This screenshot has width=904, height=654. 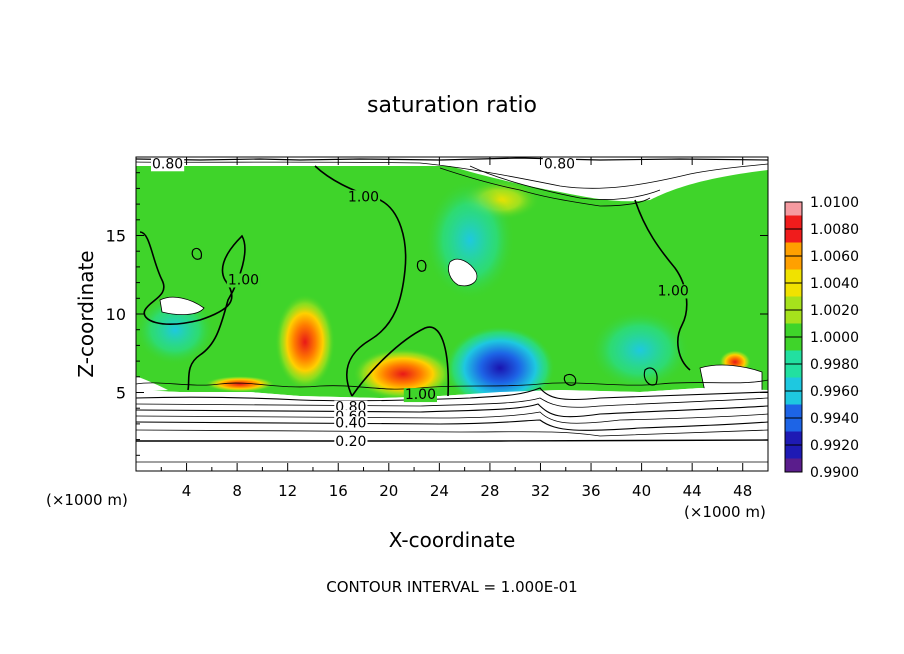 I want to click on x-tick-label: 8, so click(x=237, y=491).